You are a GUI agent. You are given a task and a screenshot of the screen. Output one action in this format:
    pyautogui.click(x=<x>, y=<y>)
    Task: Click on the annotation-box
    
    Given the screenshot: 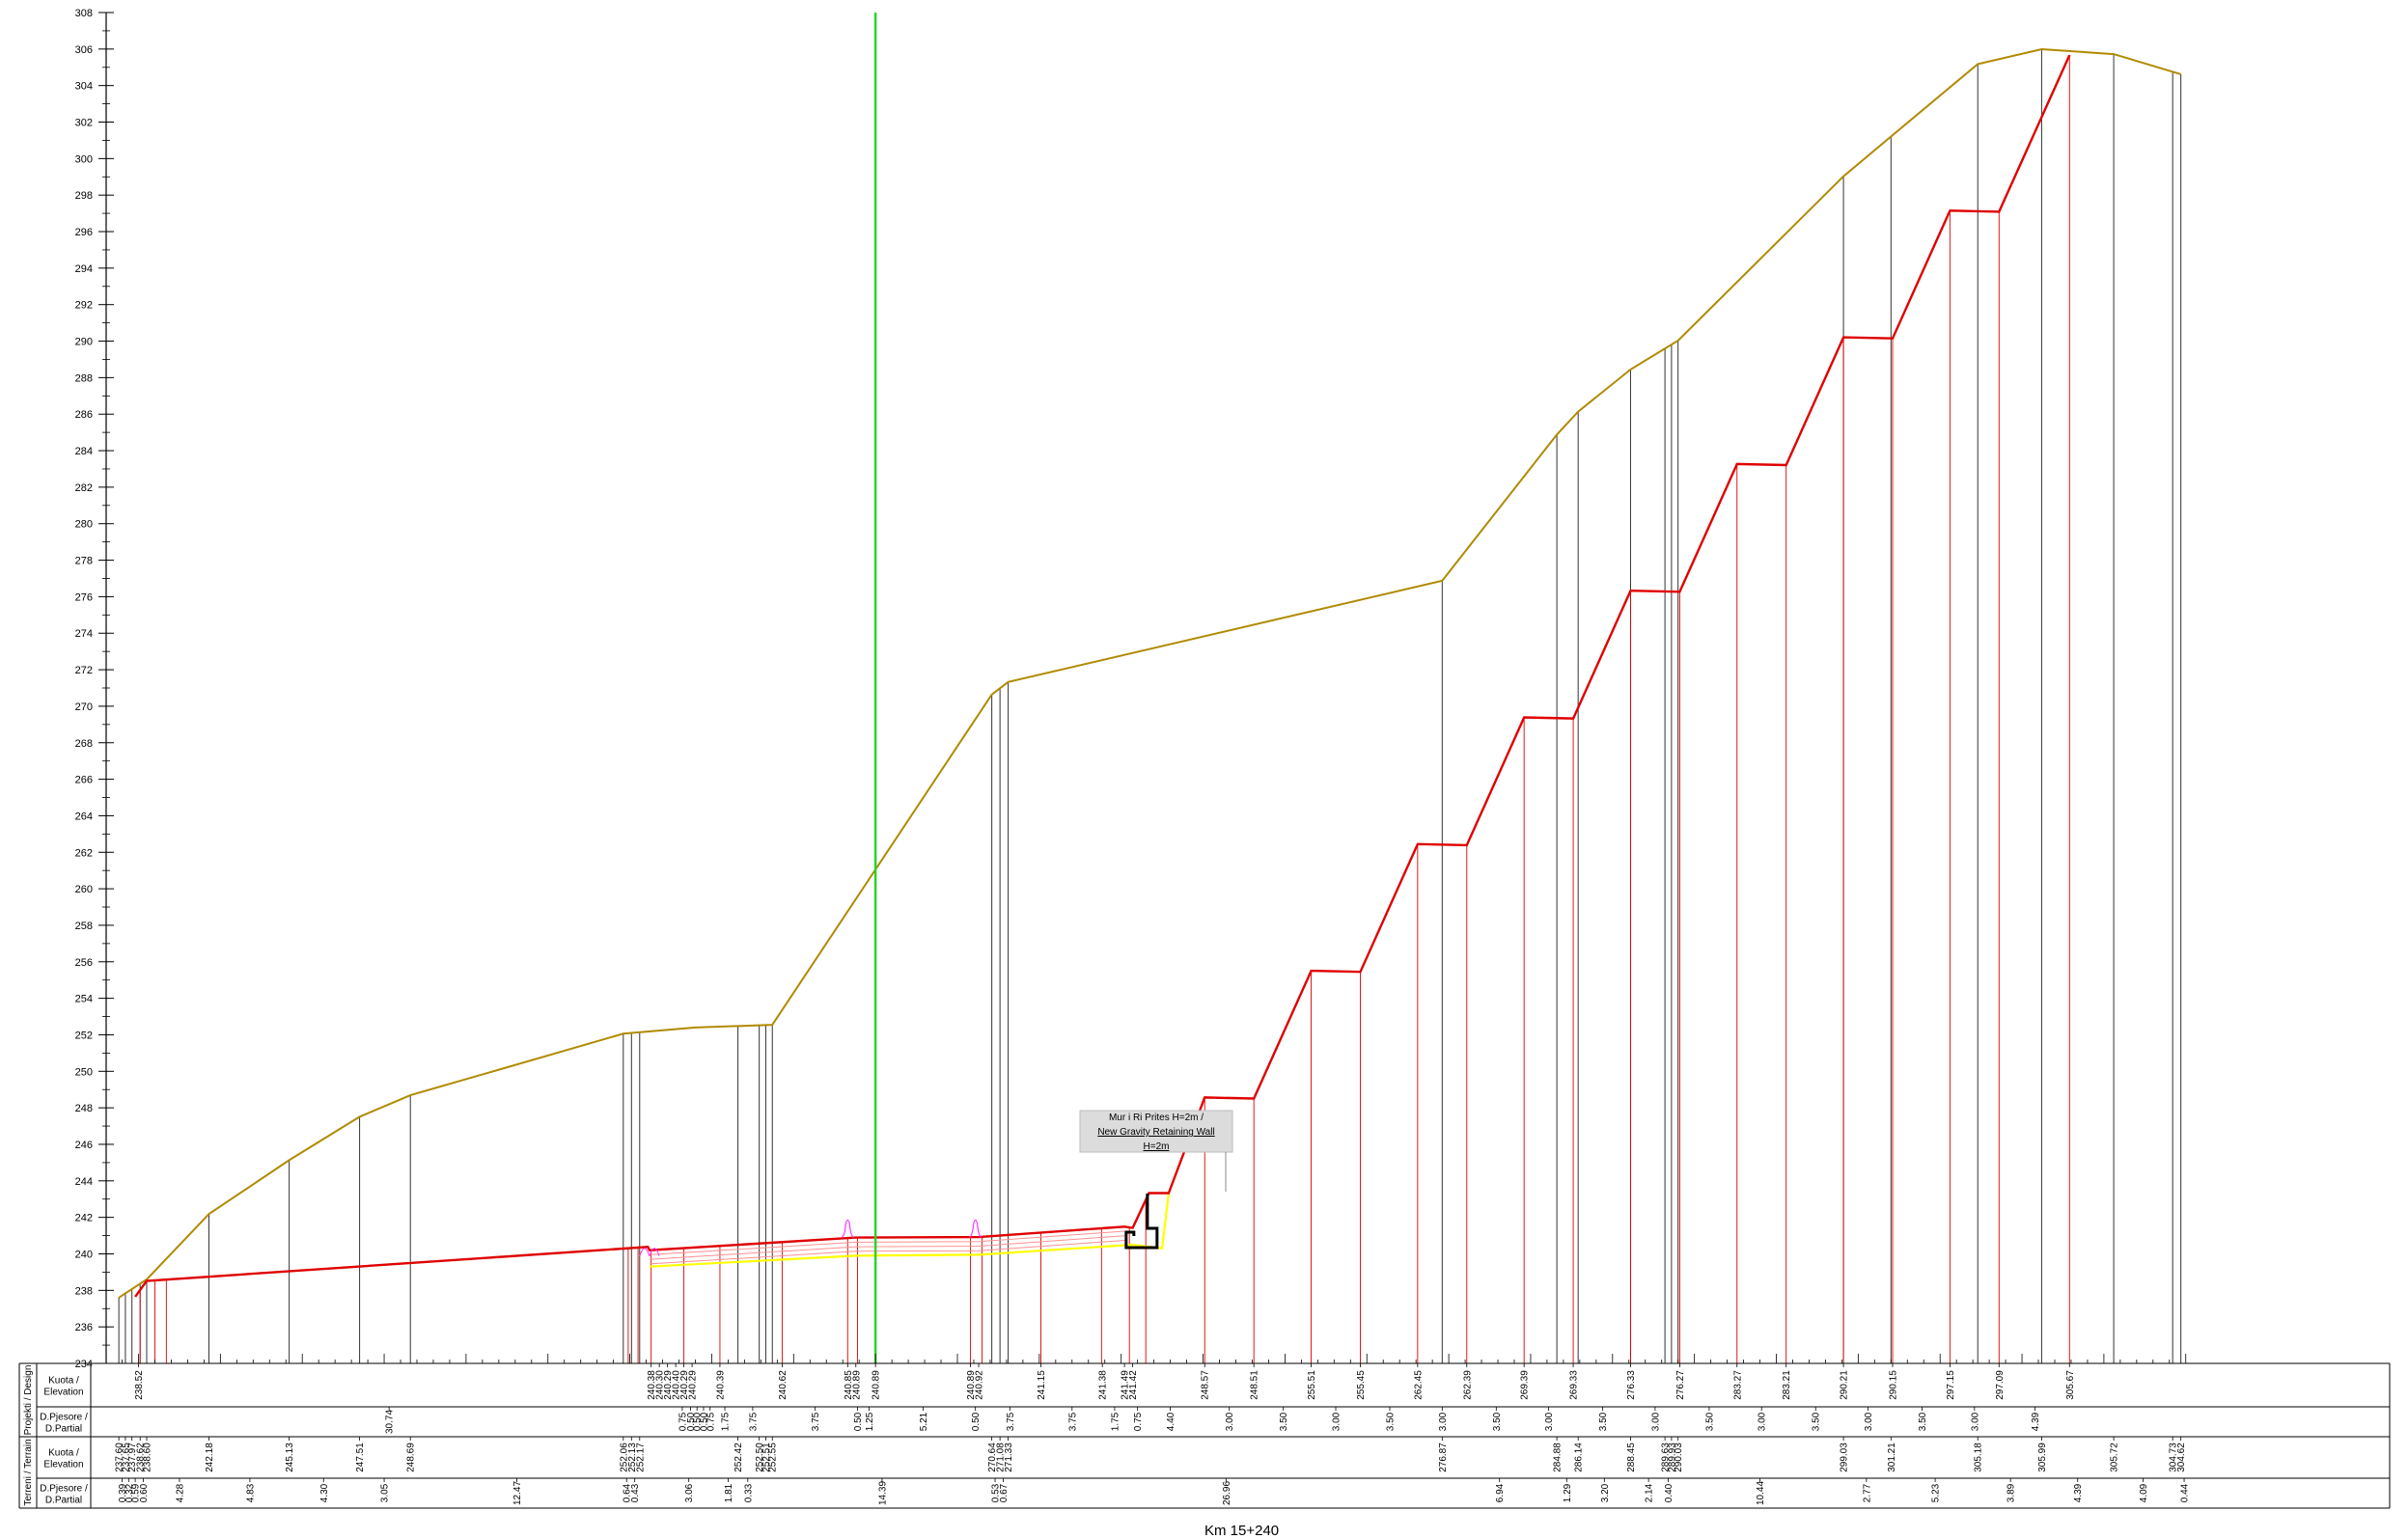 What is the action you would take?
    pyautogui.click(x=1156, y=1131)
    